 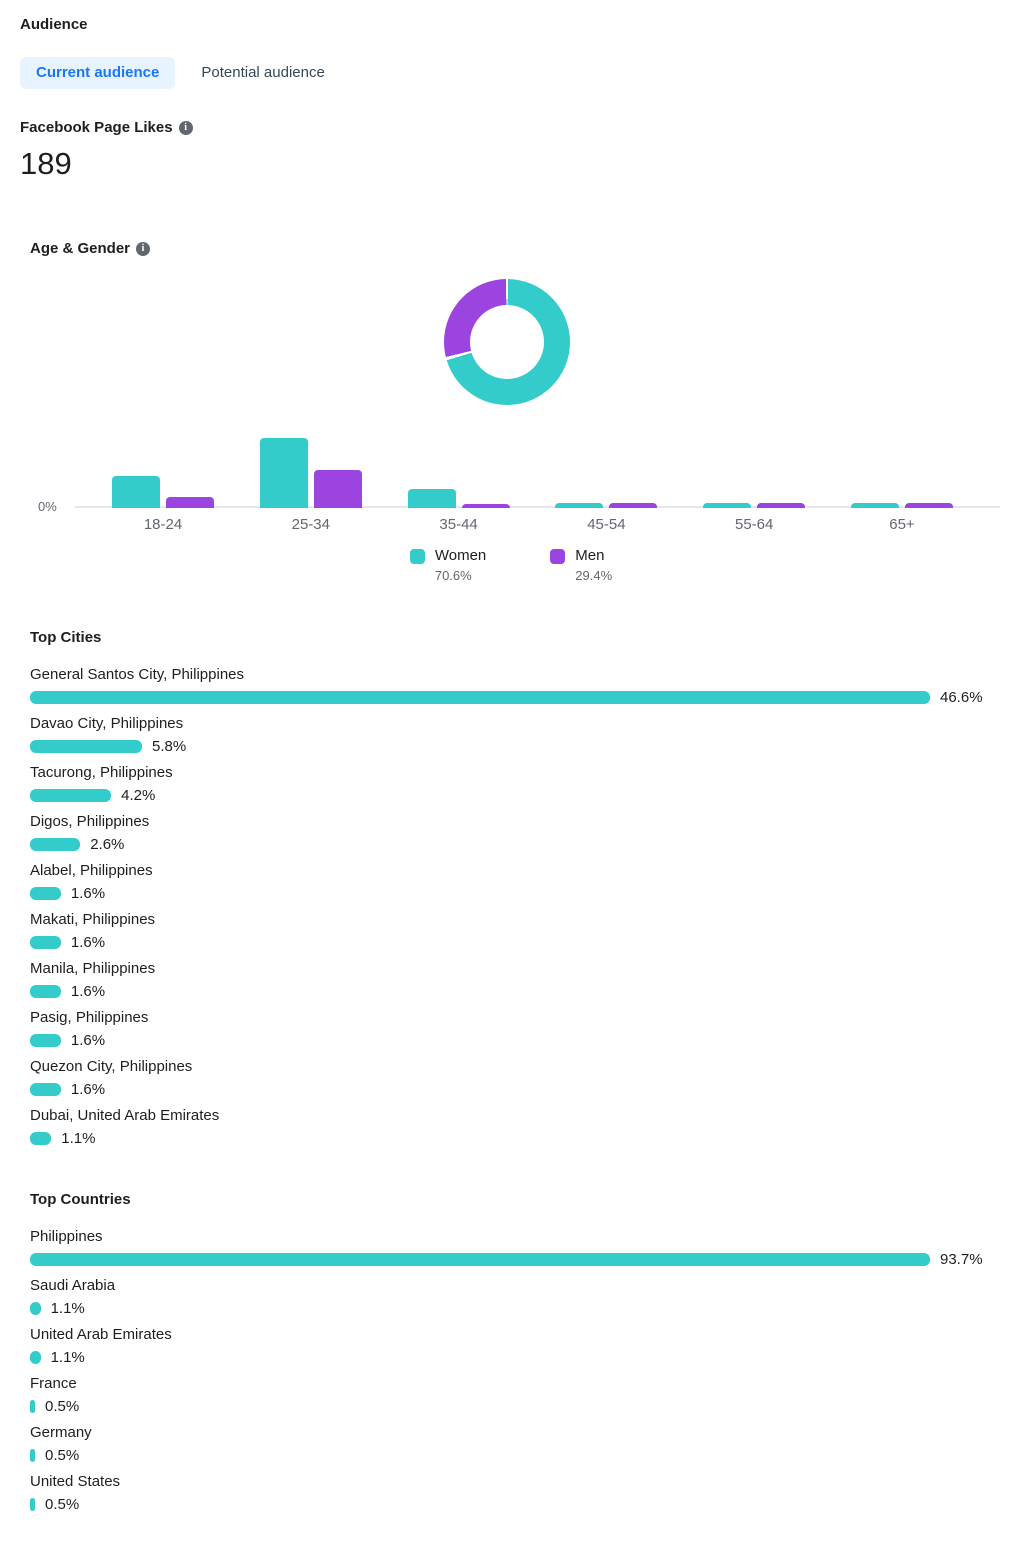 I want to click on country-label: France, so click(x=53, y=1383).